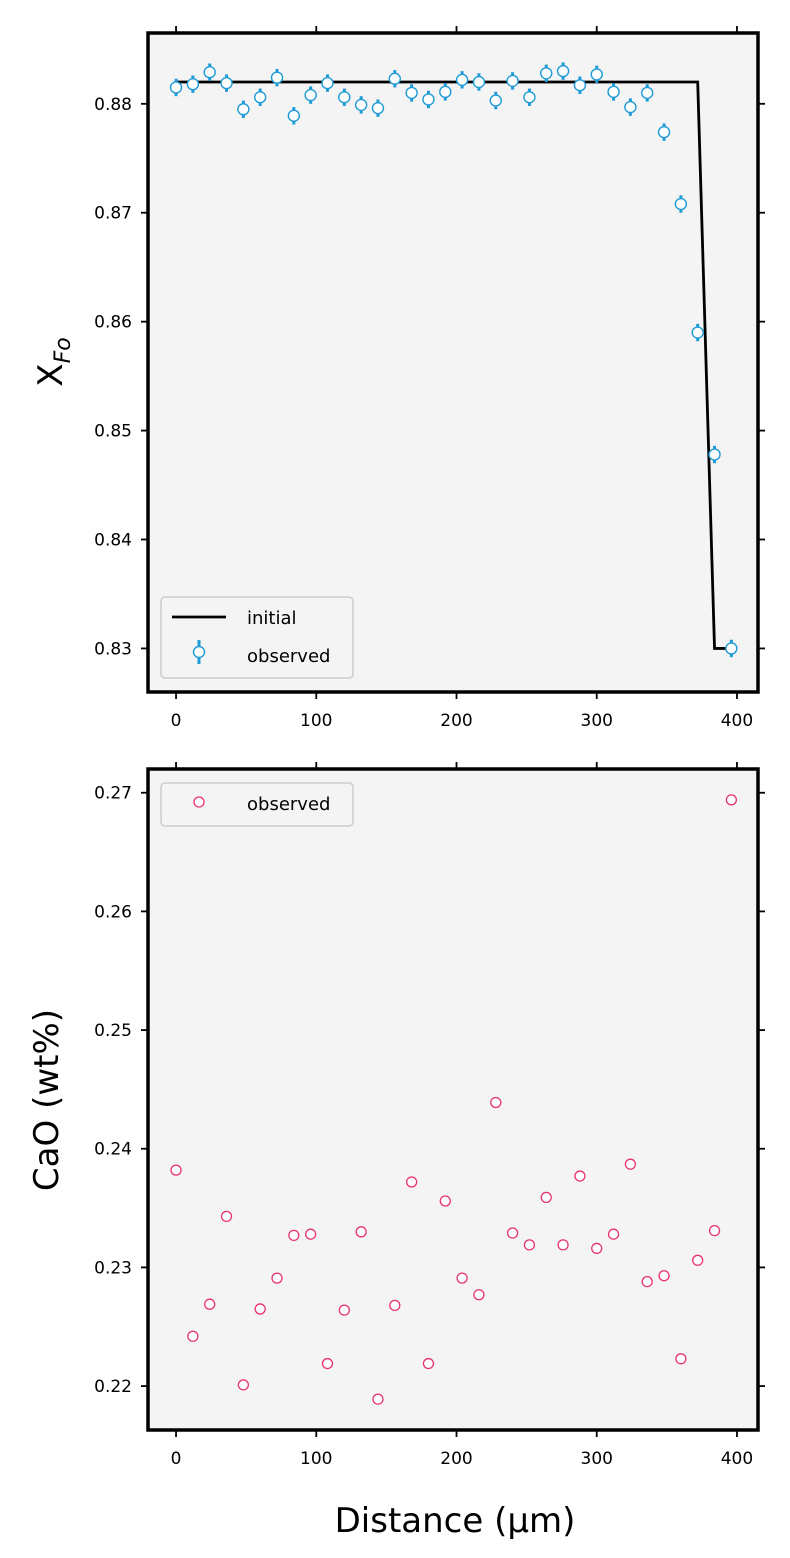  What do you see at coordinates (113, 323) in the screenshot?
I see `xfo-ytick-label: 0.86` at bounding box center [113, 323].